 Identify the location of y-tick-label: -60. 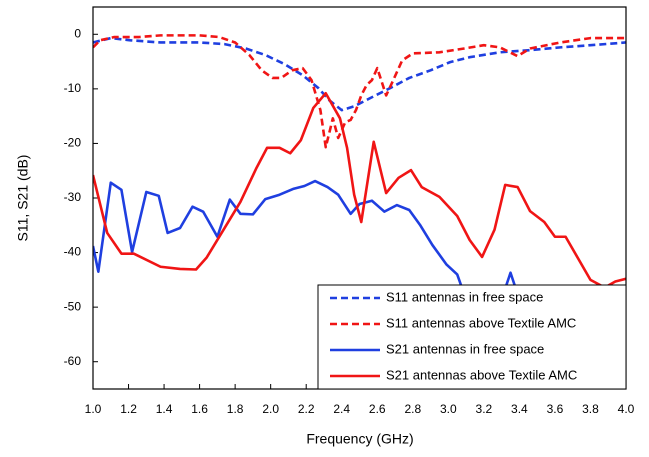
(73, 361).